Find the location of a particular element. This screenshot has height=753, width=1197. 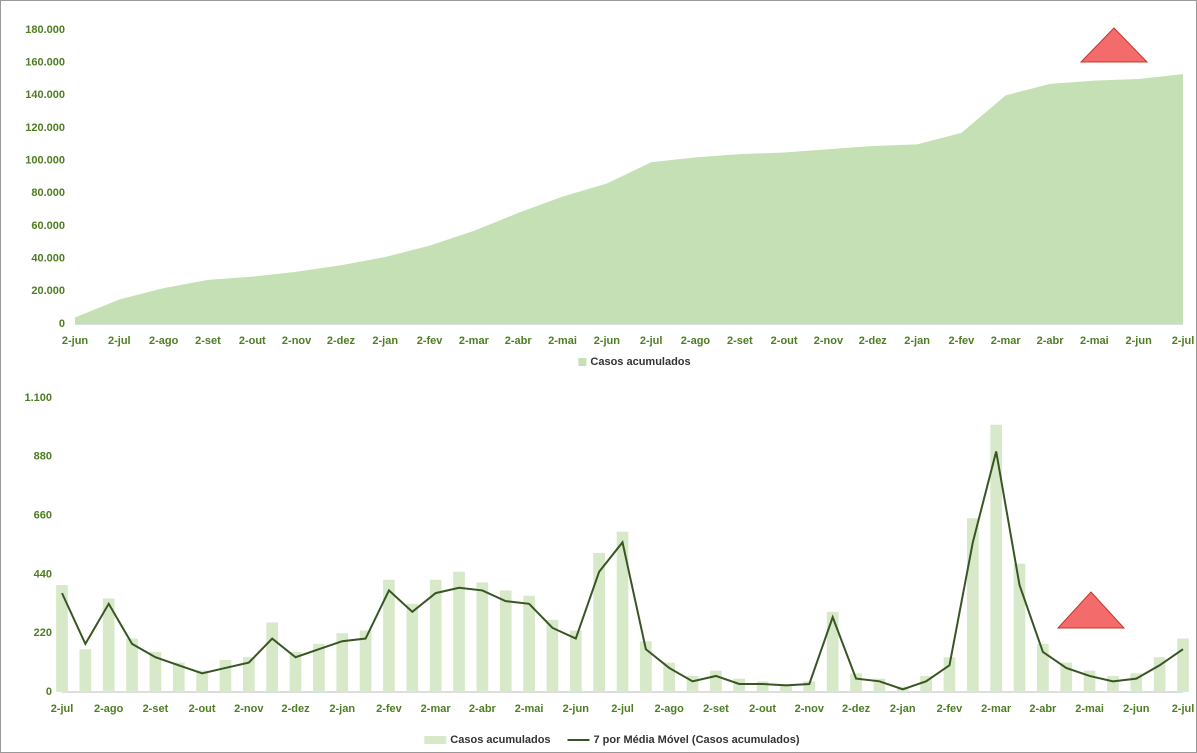

y-tick-label: 120.000 is located at coordinates (45, 128).